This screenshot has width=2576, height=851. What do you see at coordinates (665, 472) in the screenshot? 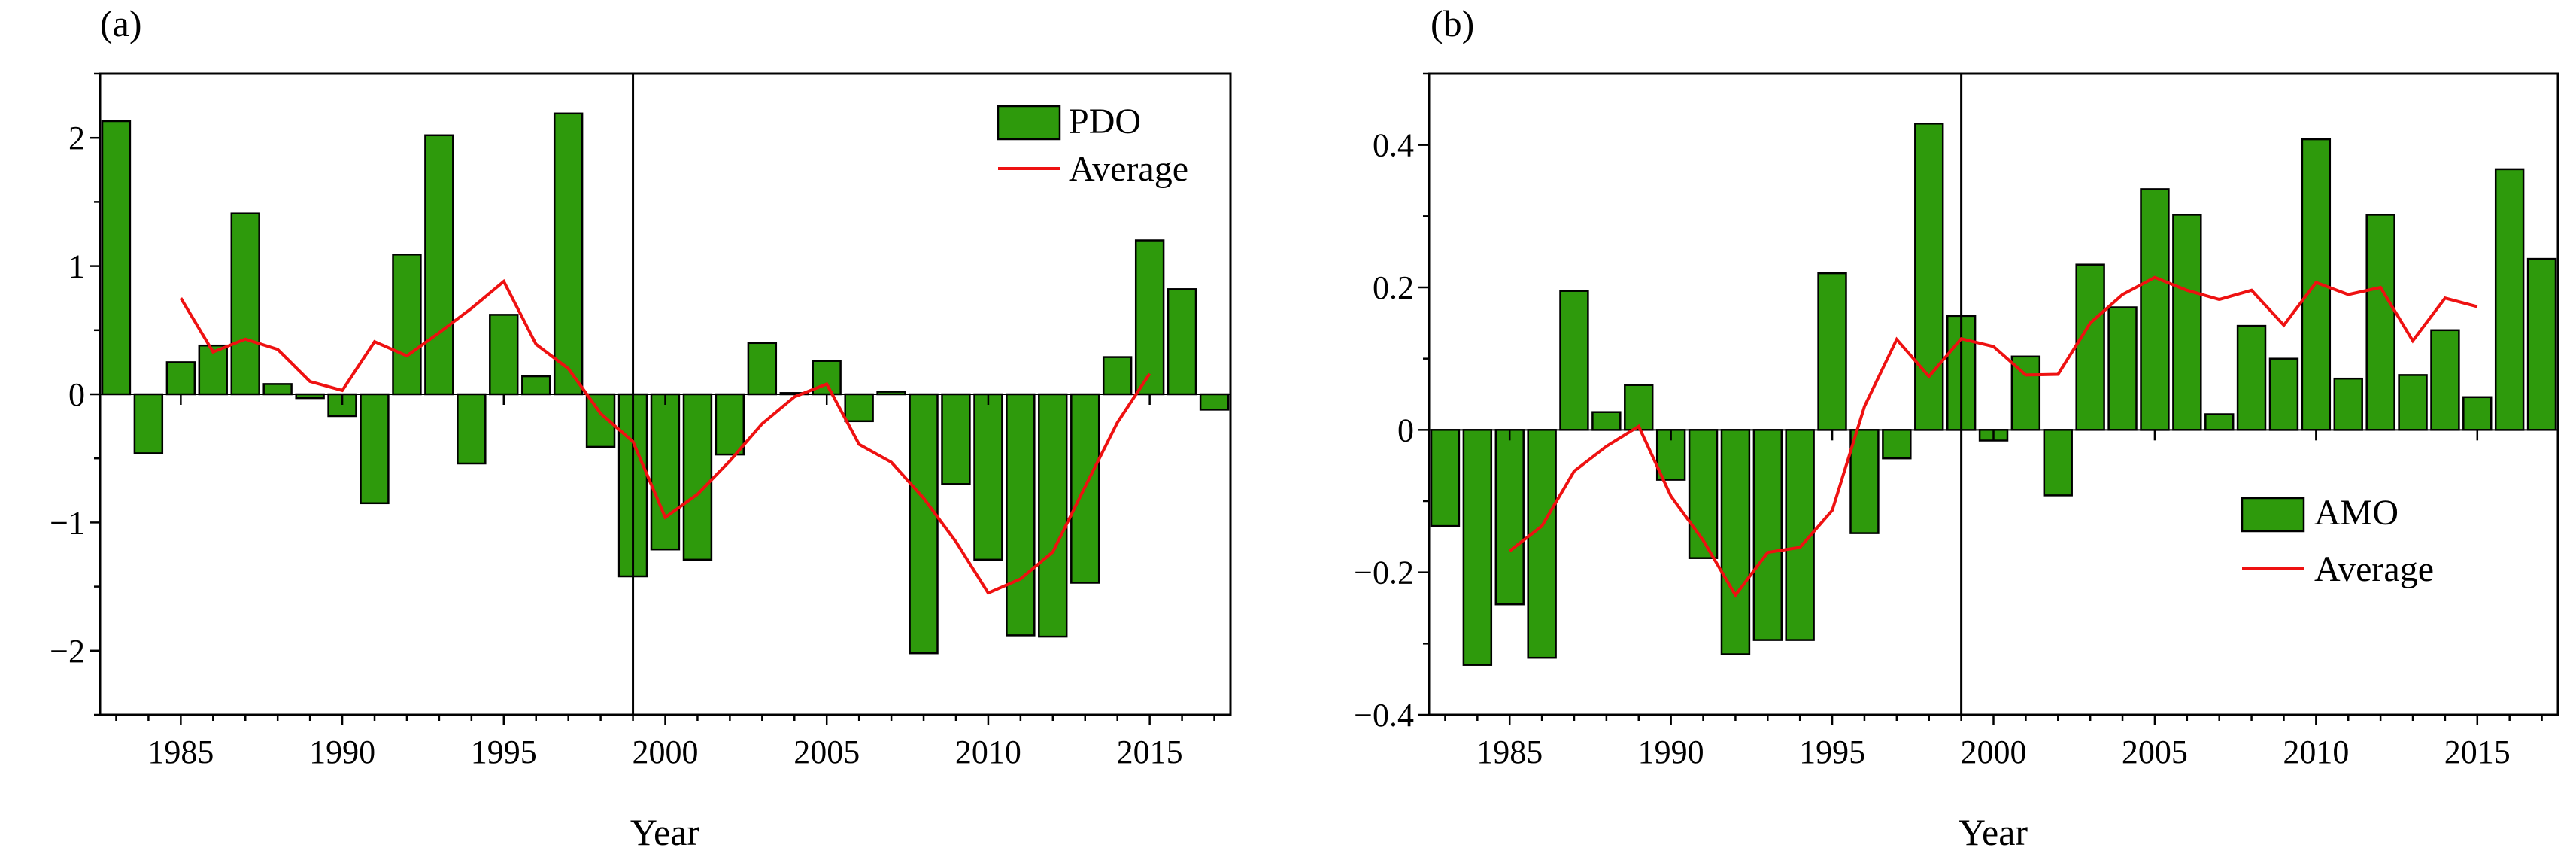
I see `bar-2000` at bounding box center [665, 472].